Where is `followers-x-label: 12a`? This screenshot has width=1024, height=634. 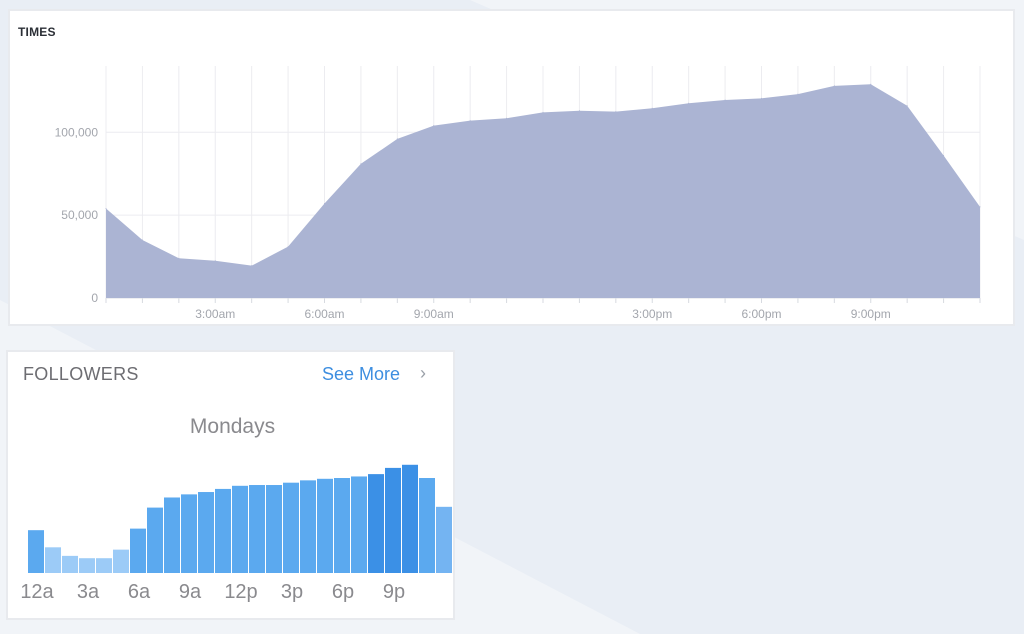
followers-x-label: 12a is located at coordinates (37, 592).